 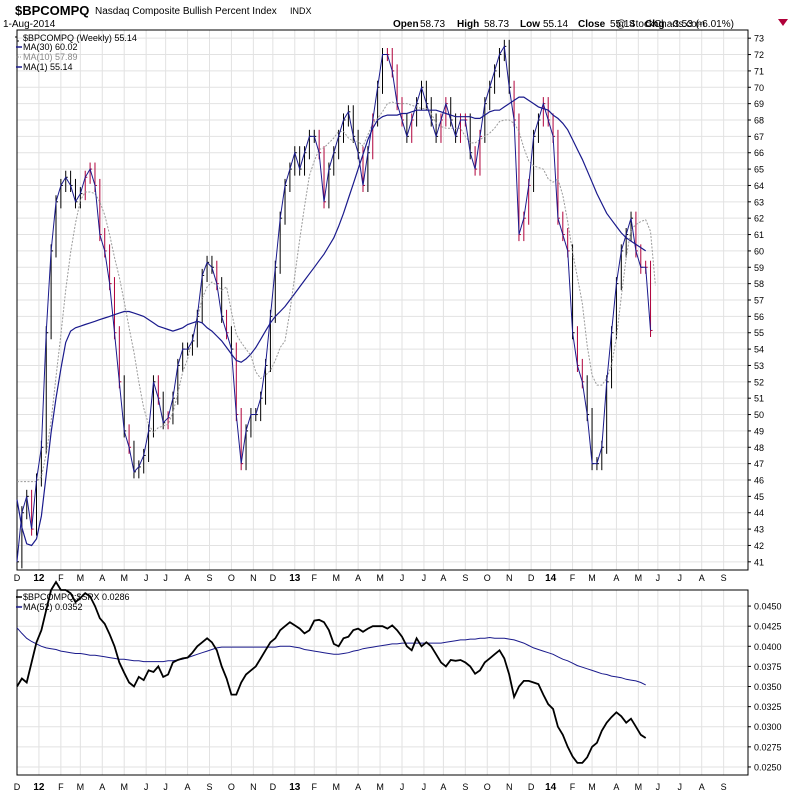 What do you see at coordinates (50, 47) in the screenshot?
I see `legend-ma30: MA(30) 60.02` at bounding box center [50, 47].